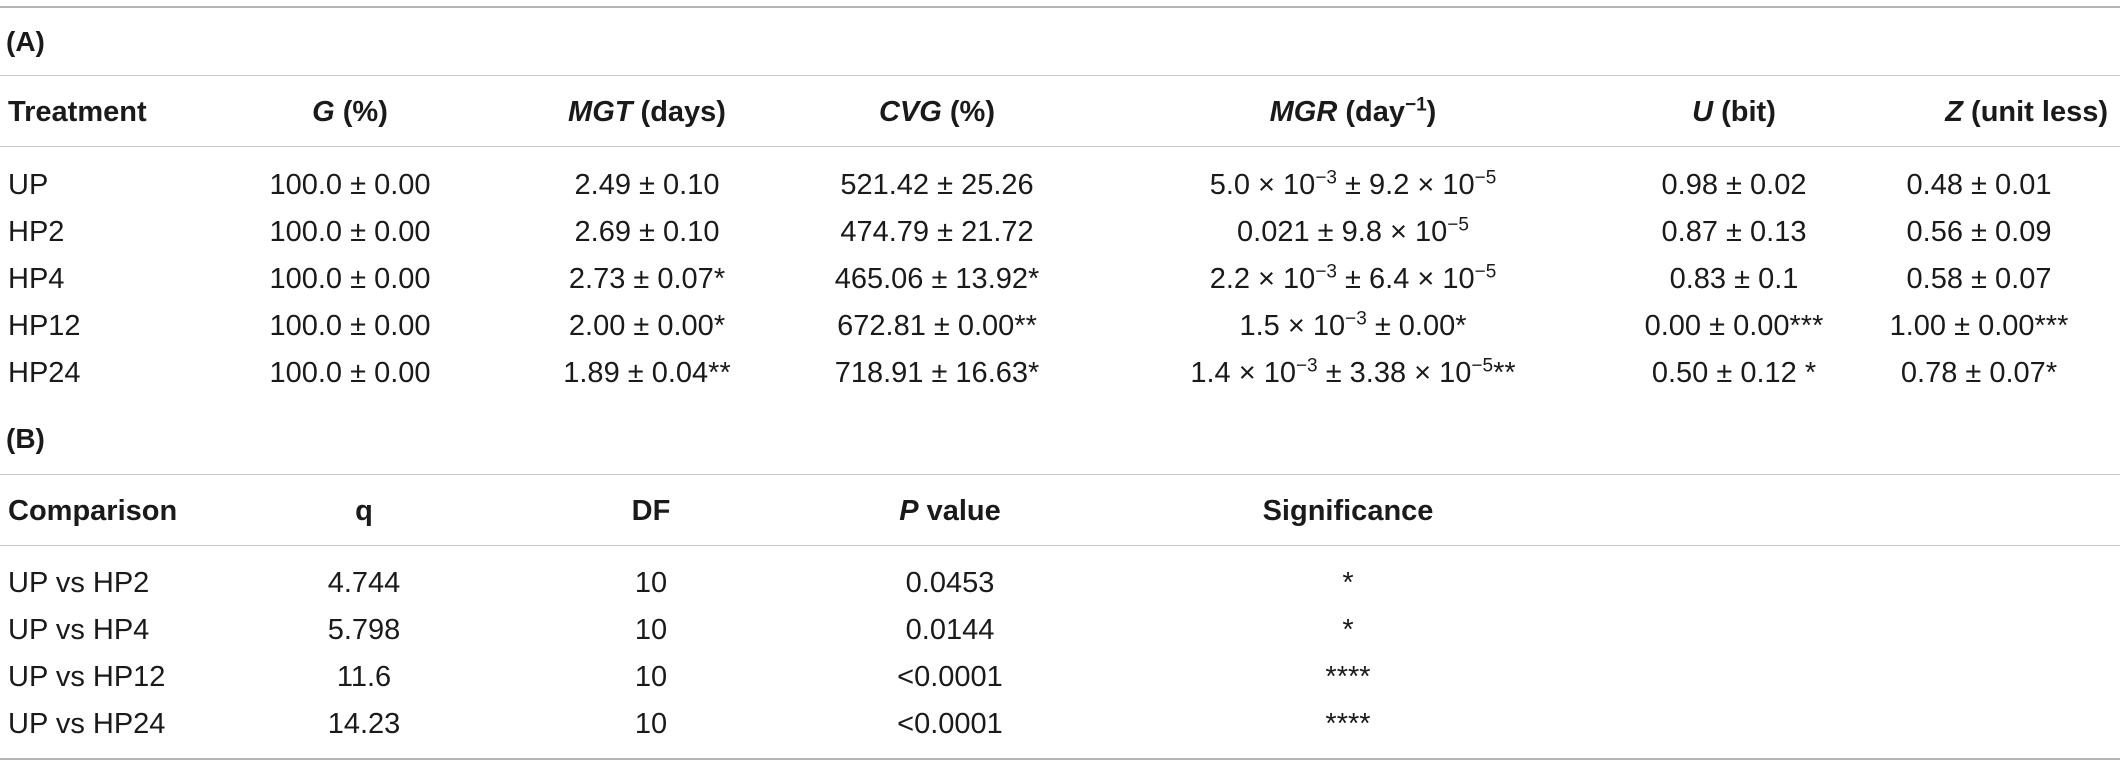 The height and width of the screenshot is (765, 2120). What do you see at coordinates (77, 112) in the screenshot?
I see `header-treatment: Treatment` at bounding box center [77, 112].